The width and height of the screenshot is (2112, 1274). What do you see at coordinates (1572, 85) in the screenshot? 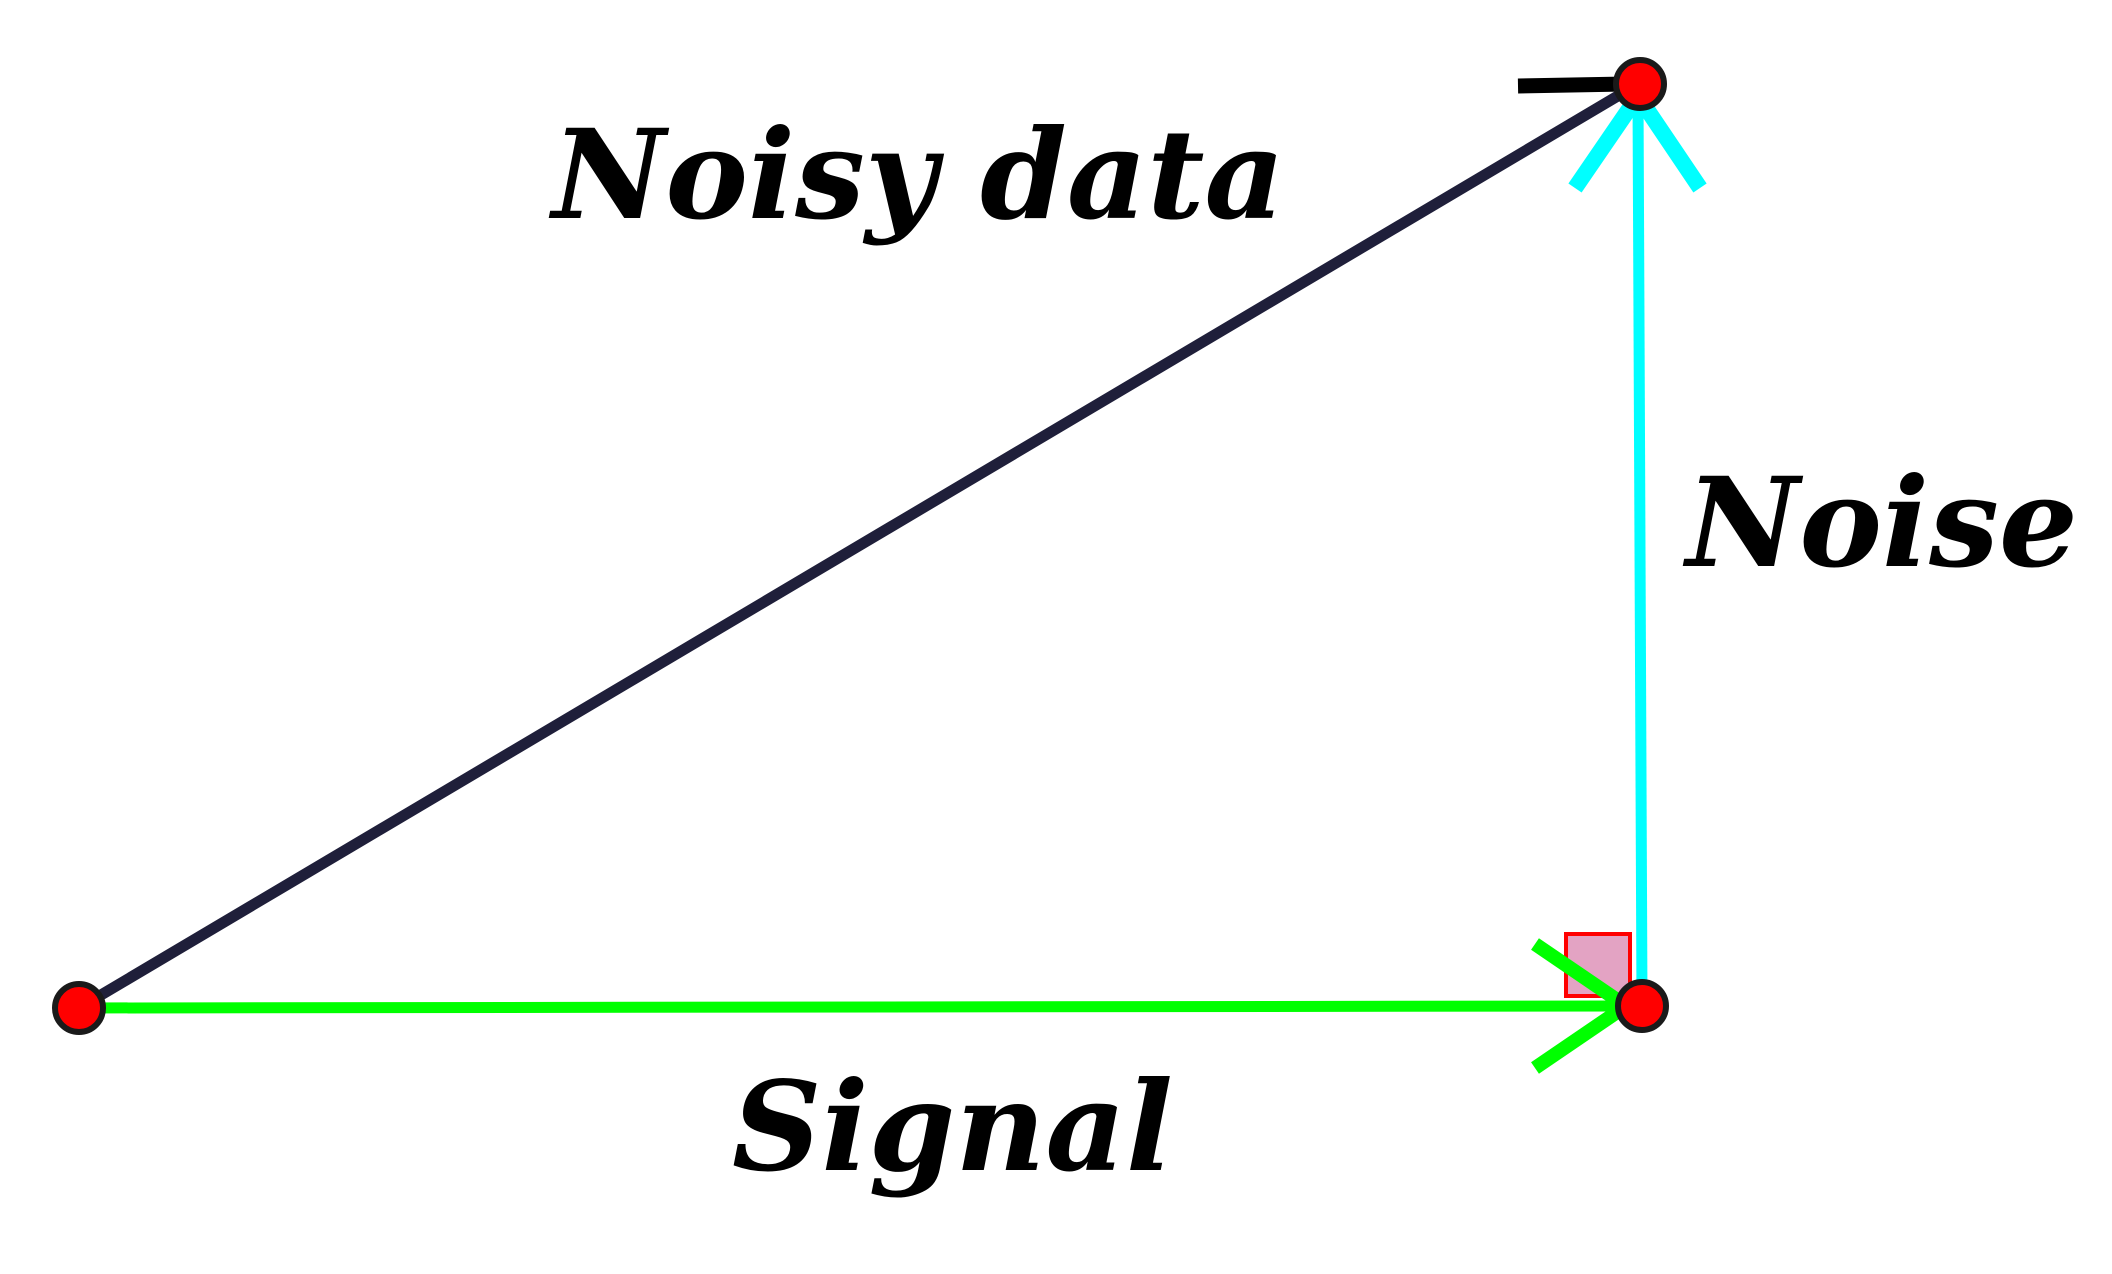
I see `noisy-data-arrowhead` at bounding box center [1572, 85].